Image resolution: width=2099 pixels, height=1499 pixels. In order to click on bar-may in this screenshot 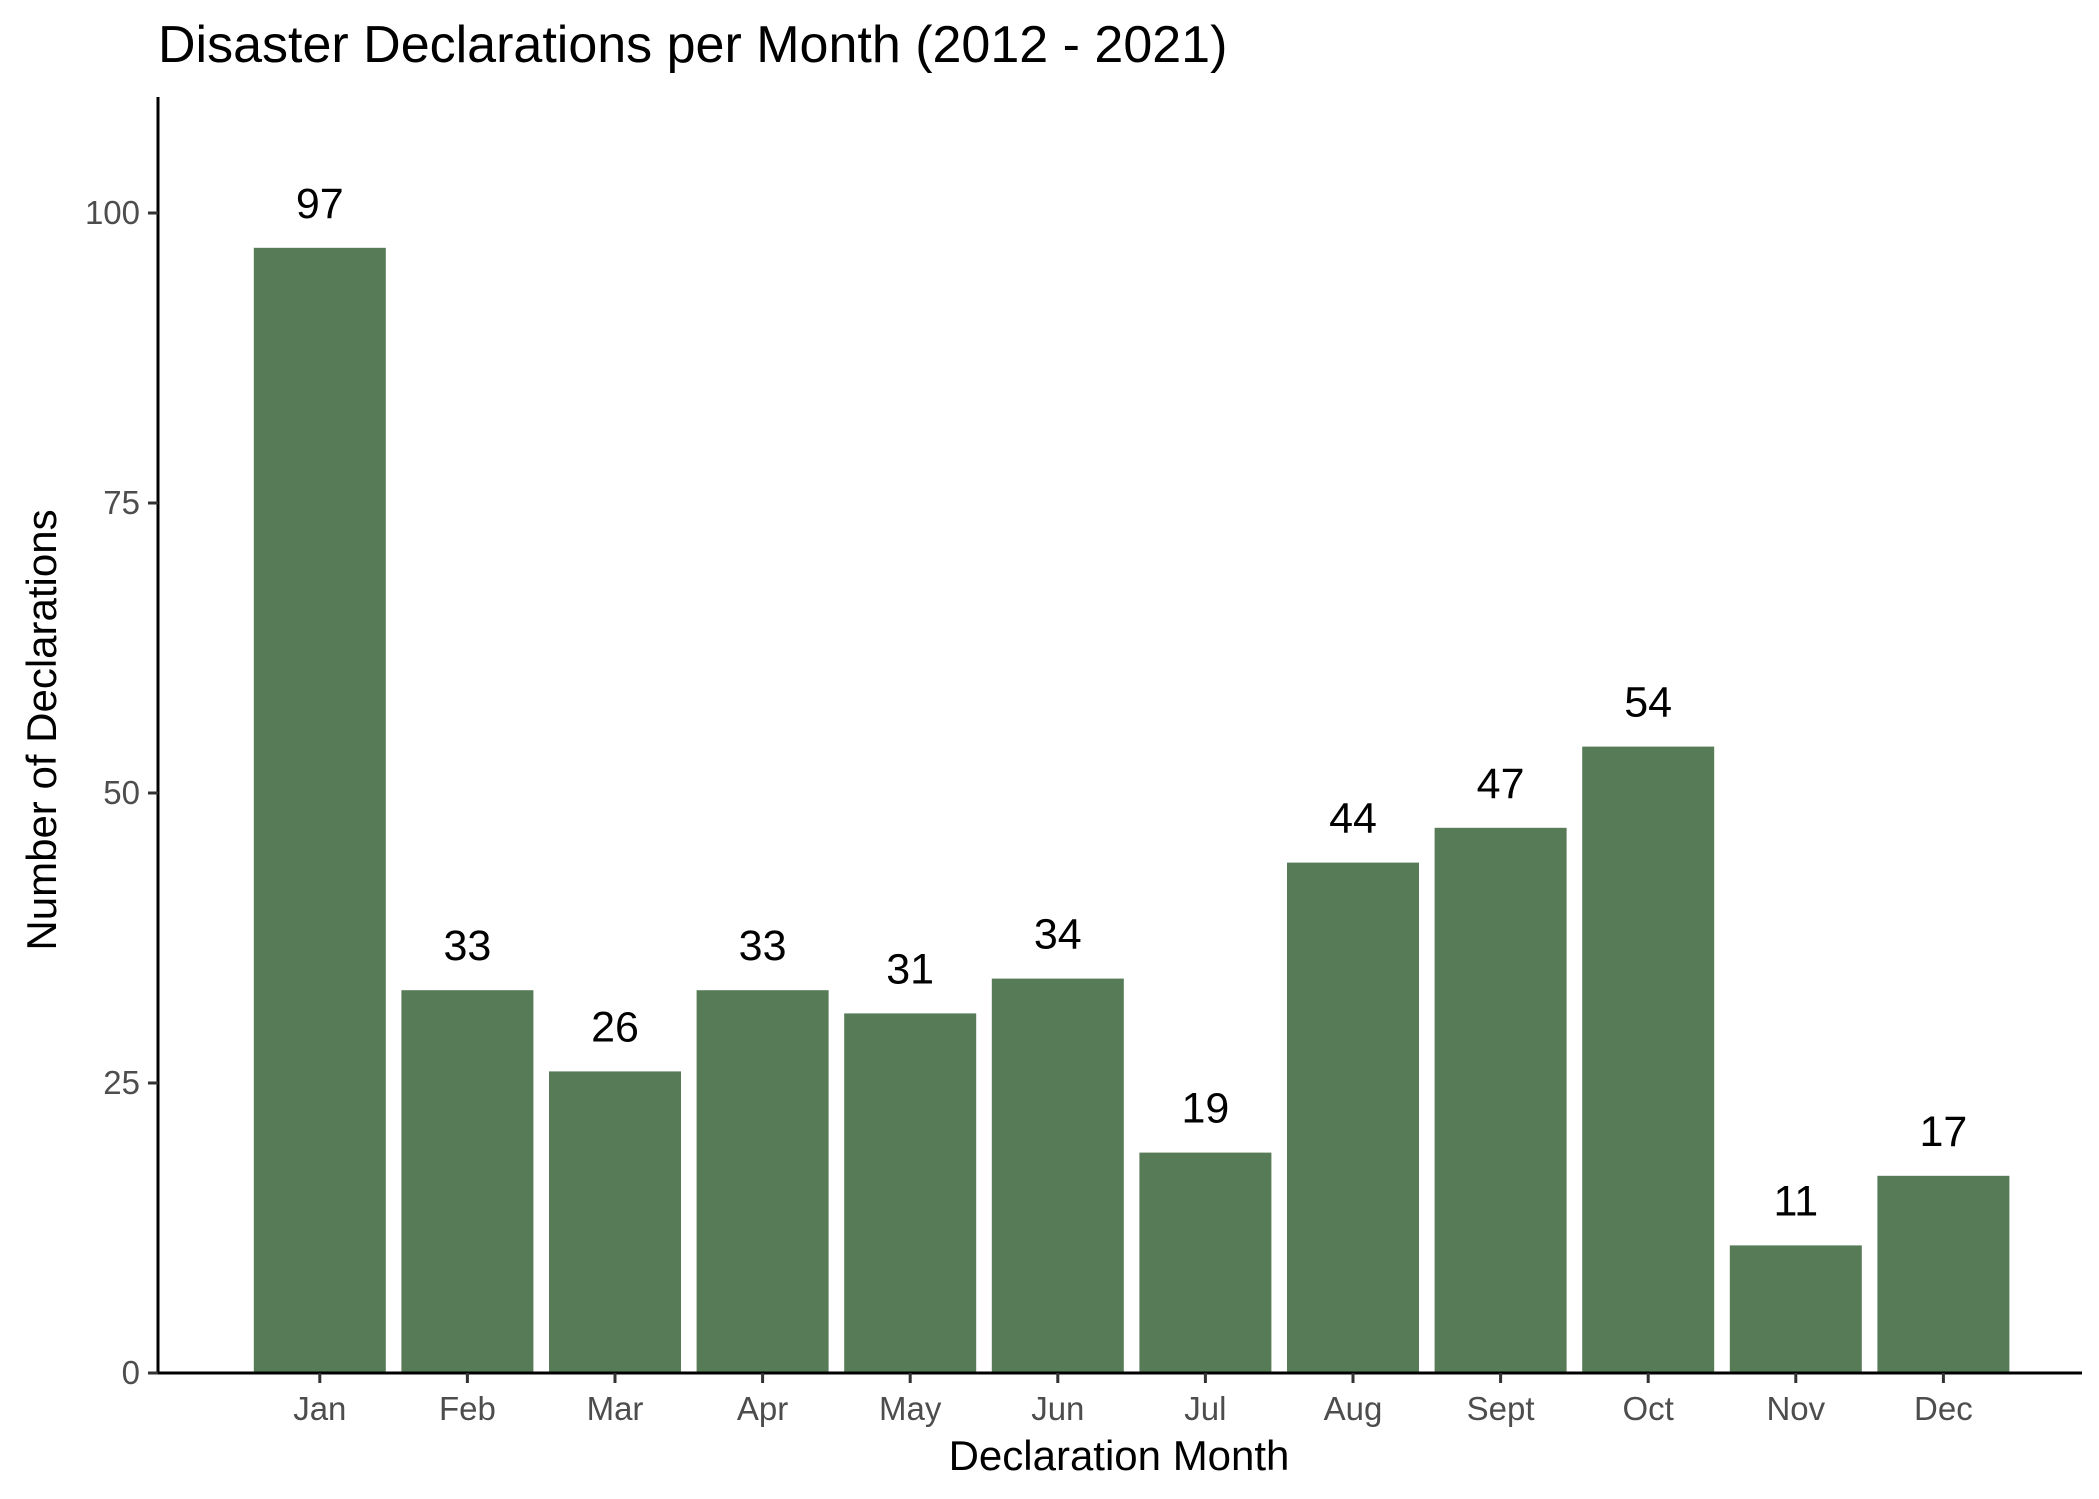, I will do `click(910, 1193)`.